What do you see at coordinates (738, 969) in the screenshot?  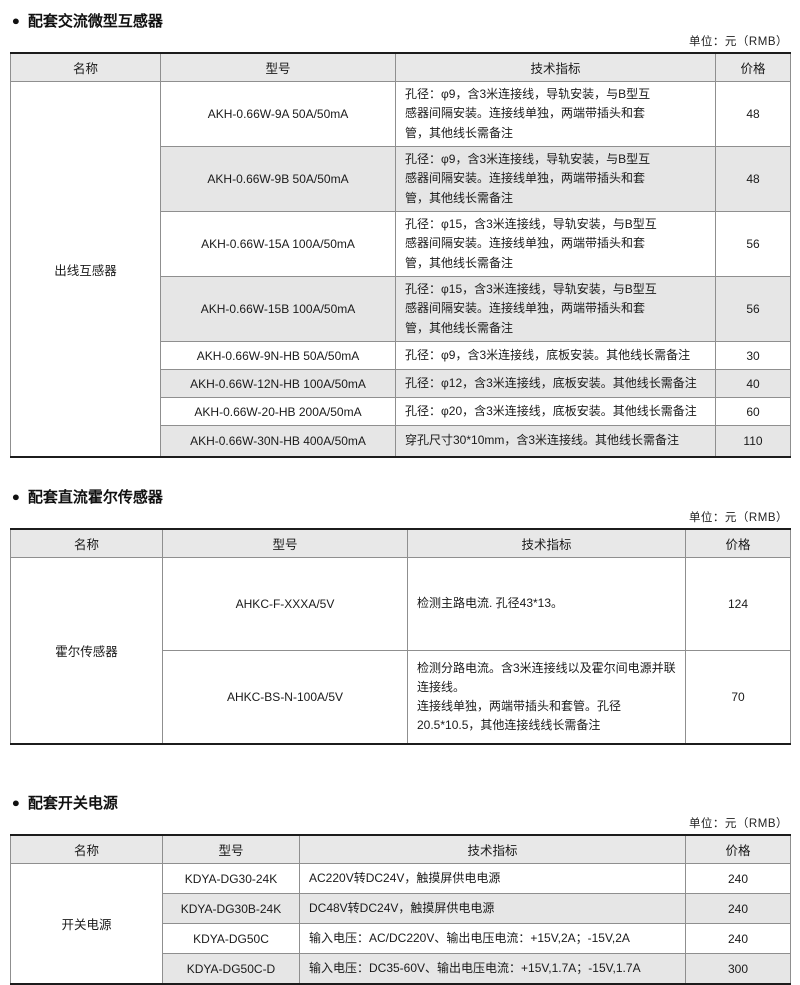 I see `price-cell: 300` at bounding box center [738, 969].